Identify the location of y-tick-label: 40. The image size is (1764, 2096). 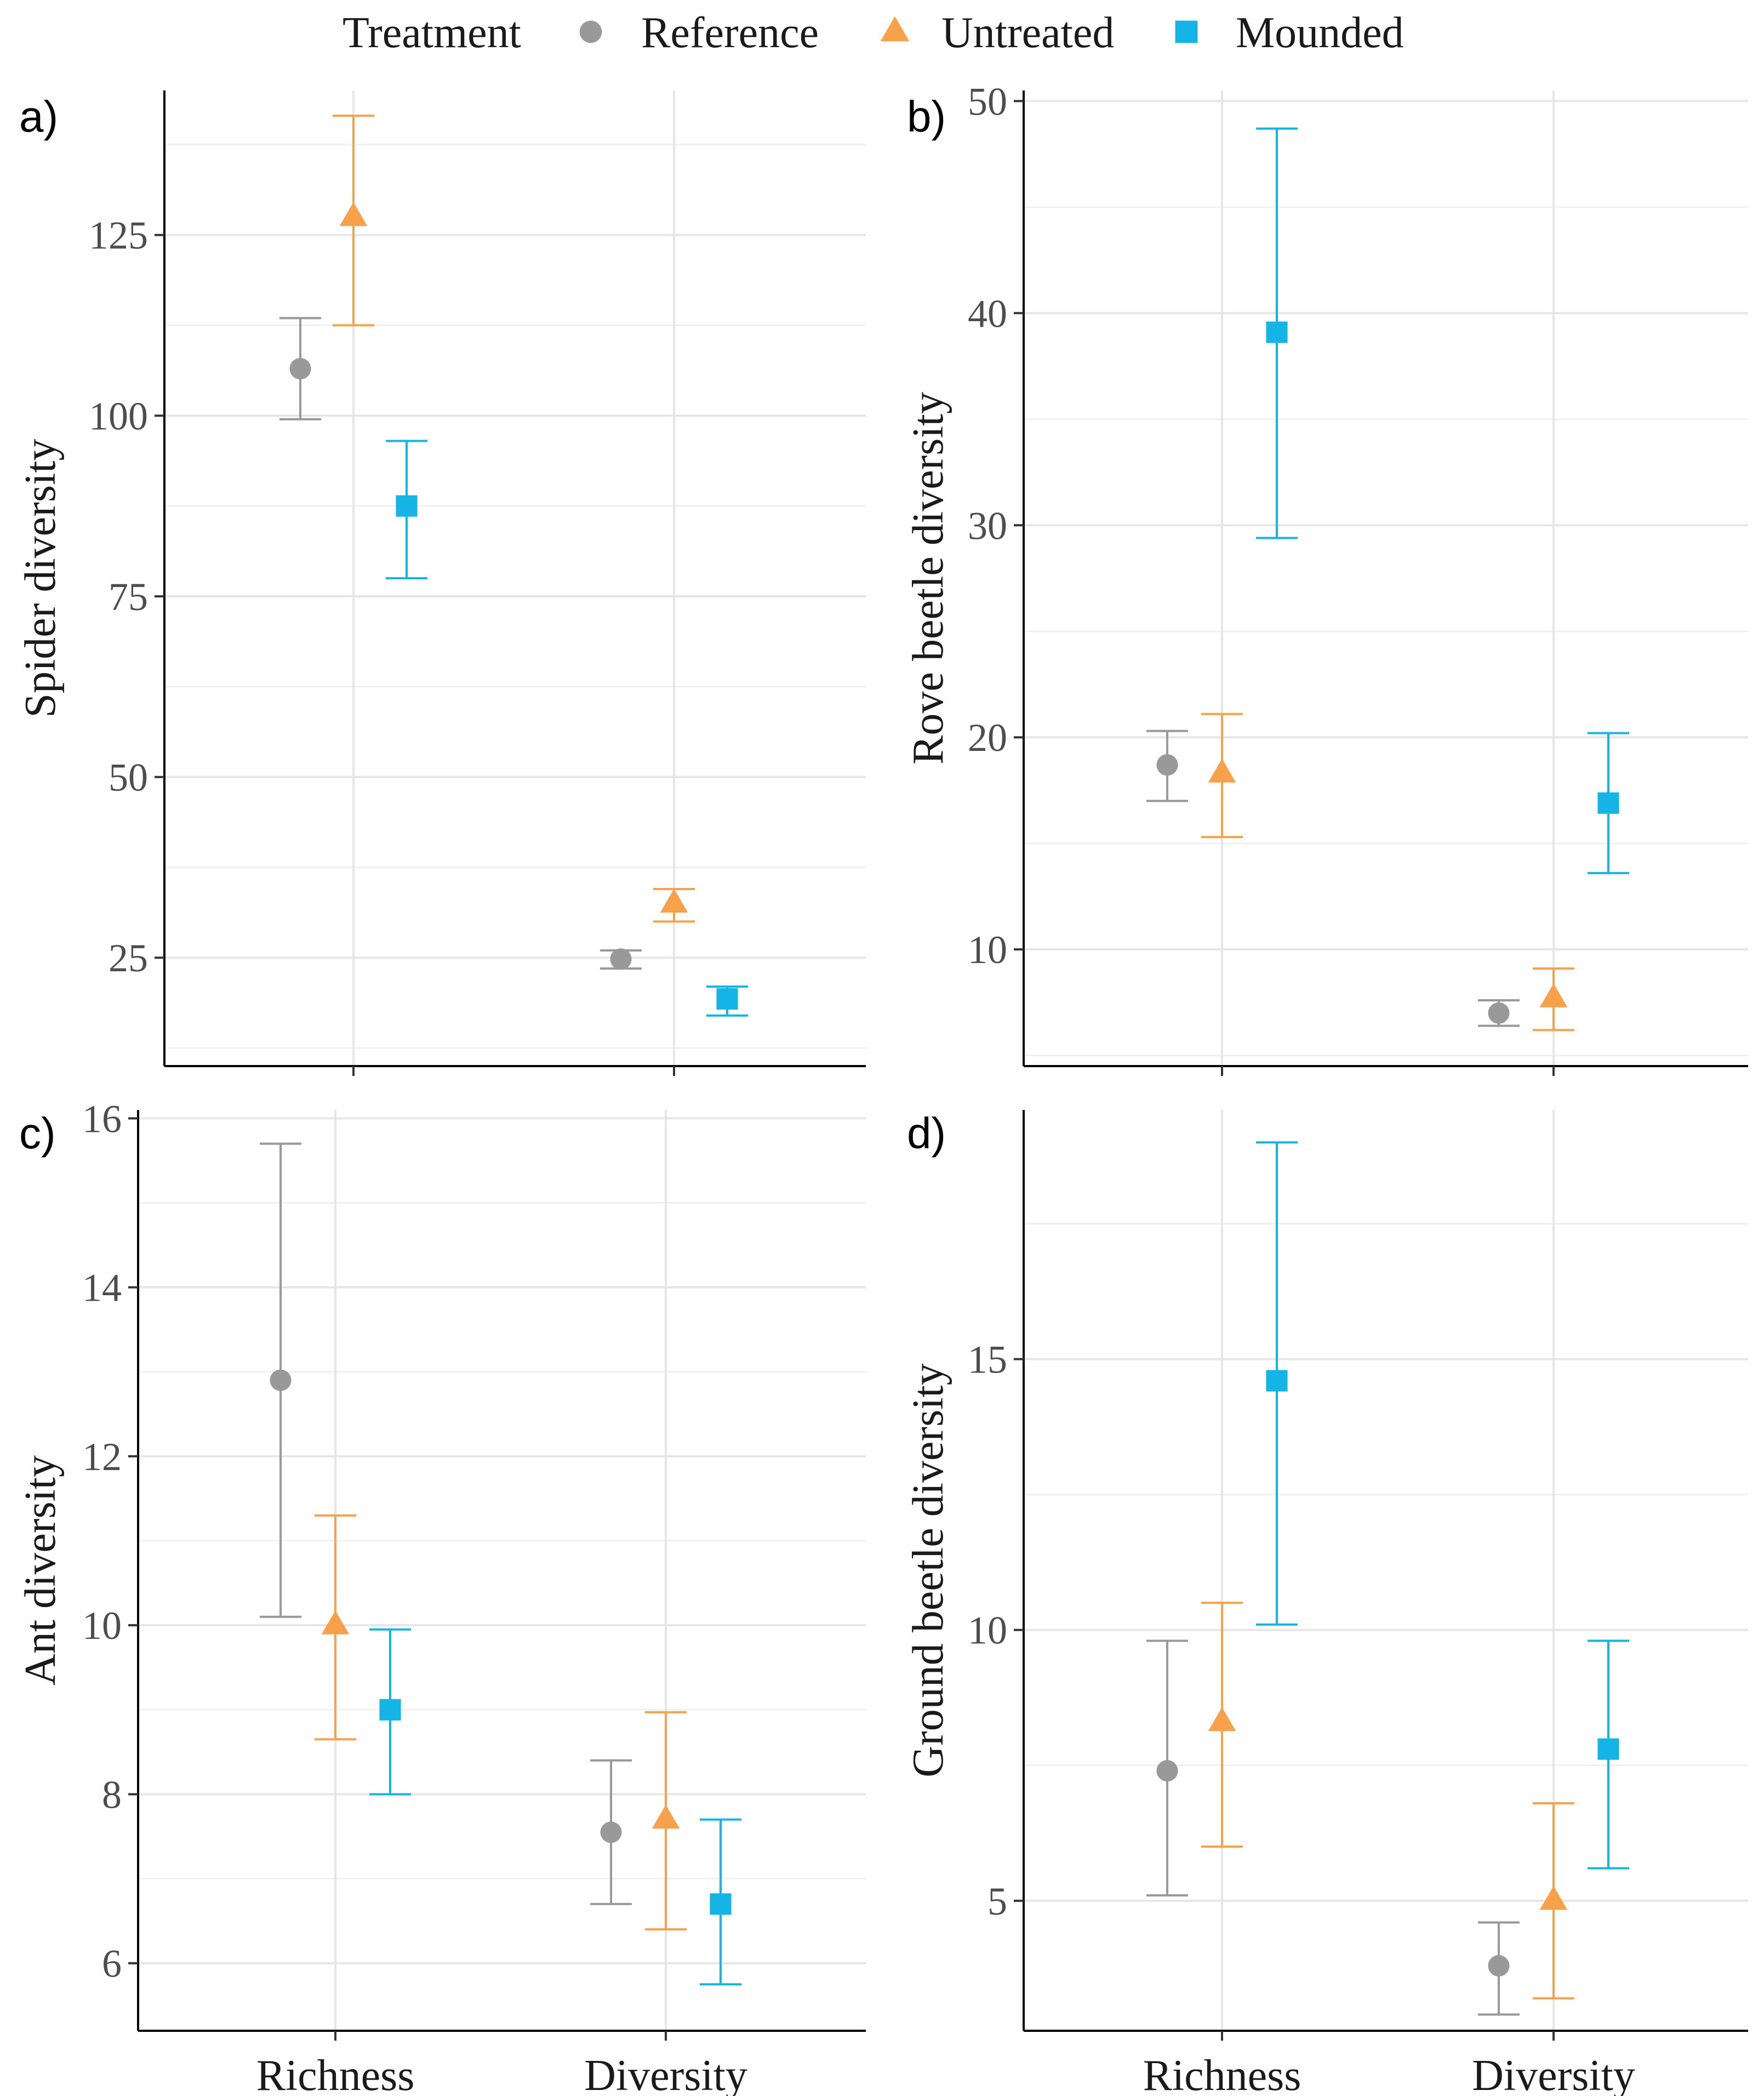
(988, 314).